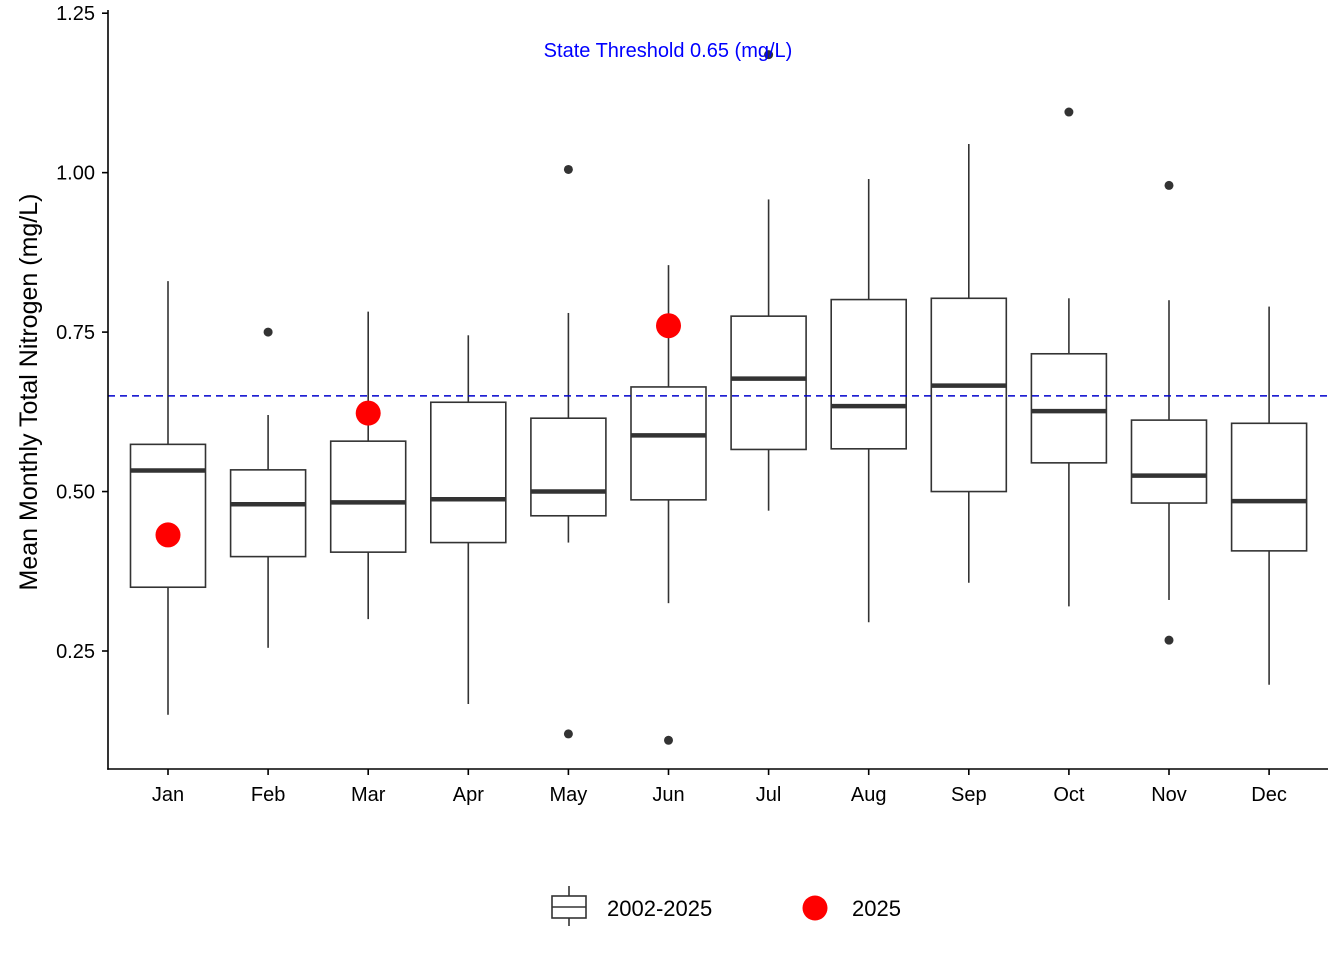 This screenshot has width=1344, height=960. What do you see at coordinates (168, 535) in the screenshot?
I see `point-2025-jan` at bounding box center [168, 535].